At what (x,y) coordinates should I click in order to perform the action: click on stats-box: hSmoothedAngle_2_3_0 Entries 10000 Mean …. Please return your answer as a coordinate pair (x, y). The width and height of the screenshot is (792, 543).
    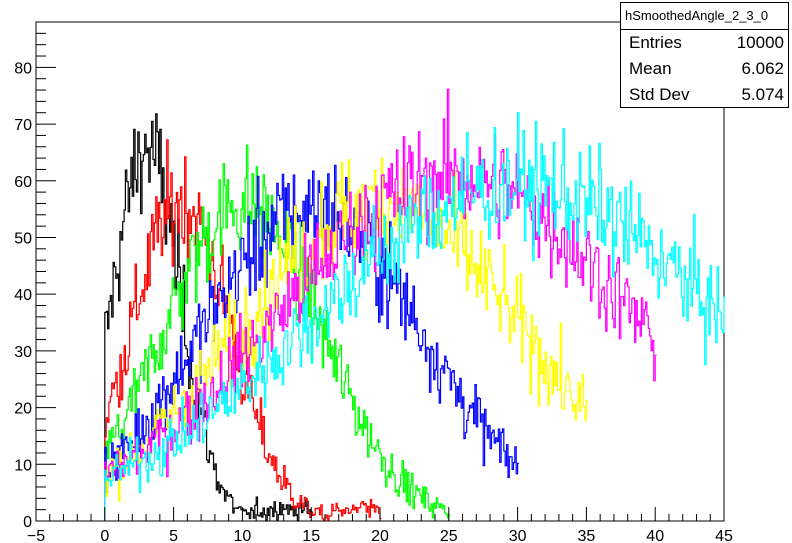
    Looking at the image, I should click on (704, 55).